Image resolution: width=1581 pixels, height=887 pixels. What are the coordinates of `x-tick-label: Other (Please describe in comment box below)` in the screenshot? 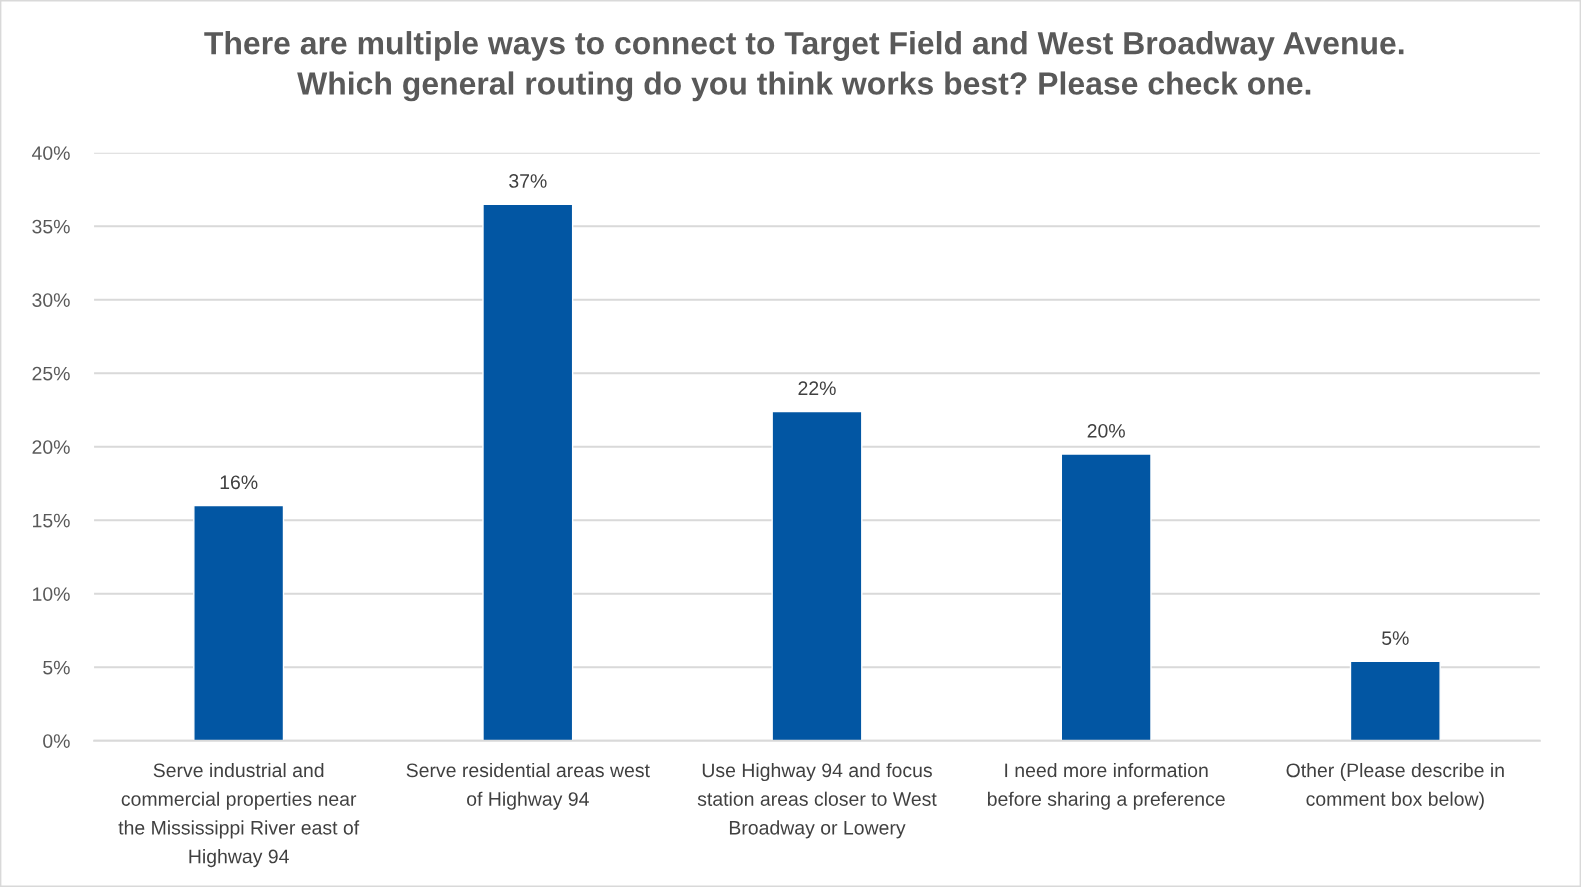 It's located at (1395, 786).